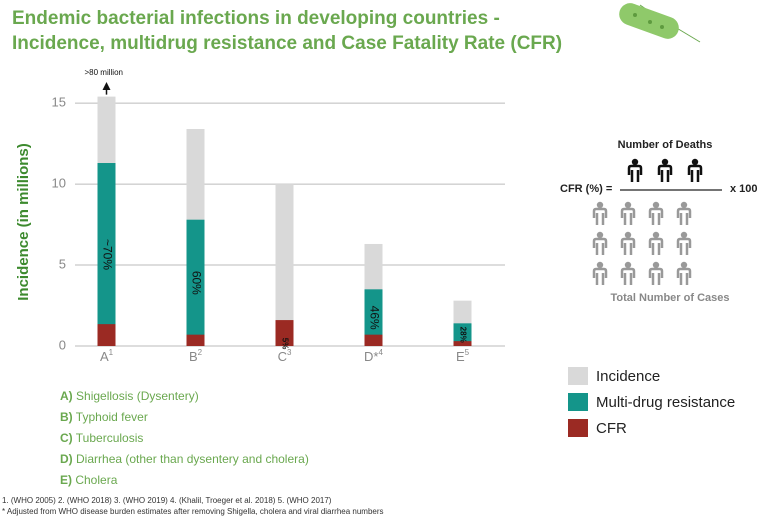 The image size is (760, 520). I want to click on category-superscript: 5, so click(467, 352).